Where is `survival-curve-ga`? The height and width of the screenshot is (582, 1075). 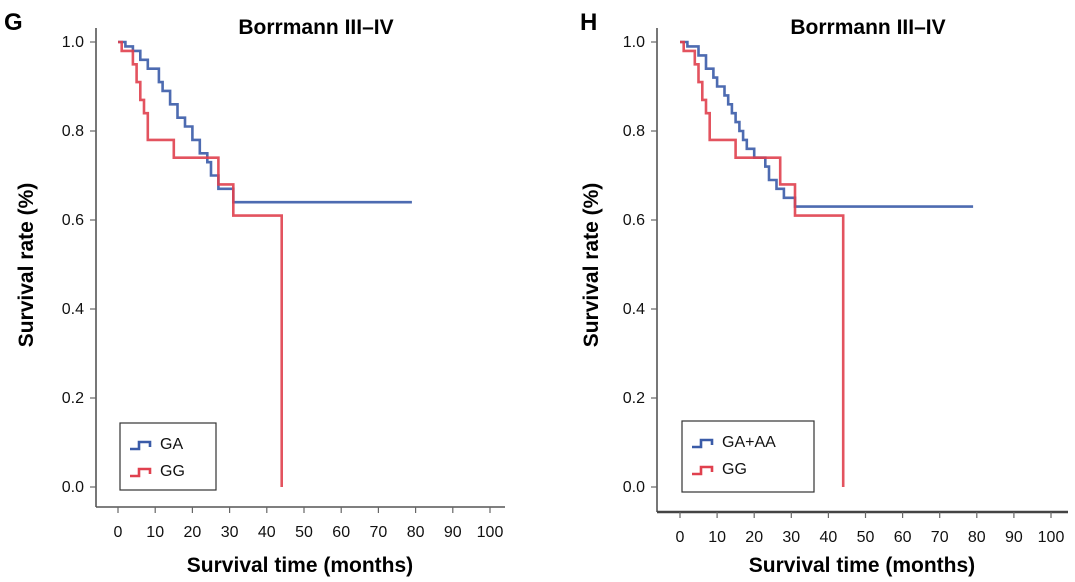
survival-curve-ga is located at coordinates (265, 122).